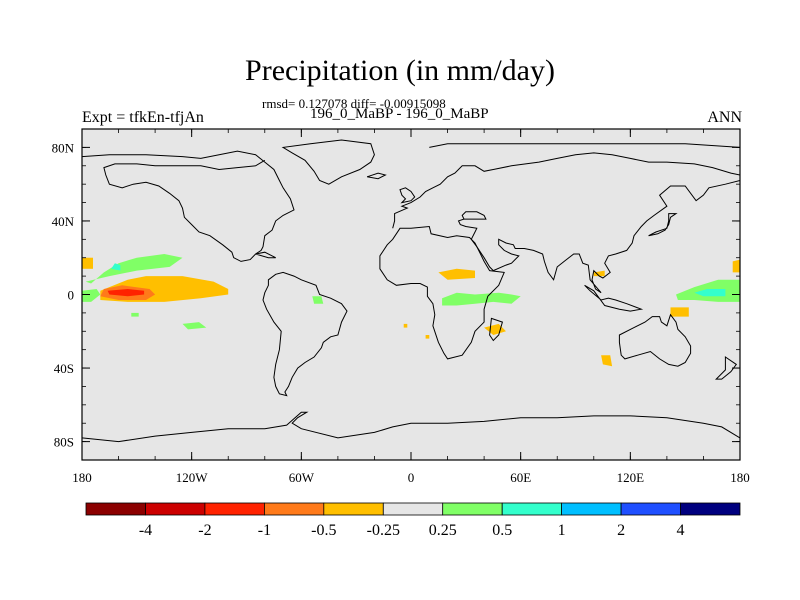 The height and width of the screenshot is (600, 800). What do you see at coordinates (740, 477) in the screenshot?
I see `x-tick-label-6: 180` at bounding box center [740, 477].